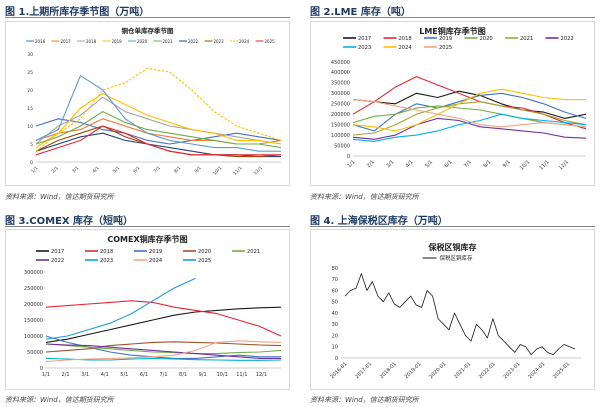 Image resolution: width=600 pixels, height=407 pixels. I want to click on y-tick-label: 300000, so click(340, 94).